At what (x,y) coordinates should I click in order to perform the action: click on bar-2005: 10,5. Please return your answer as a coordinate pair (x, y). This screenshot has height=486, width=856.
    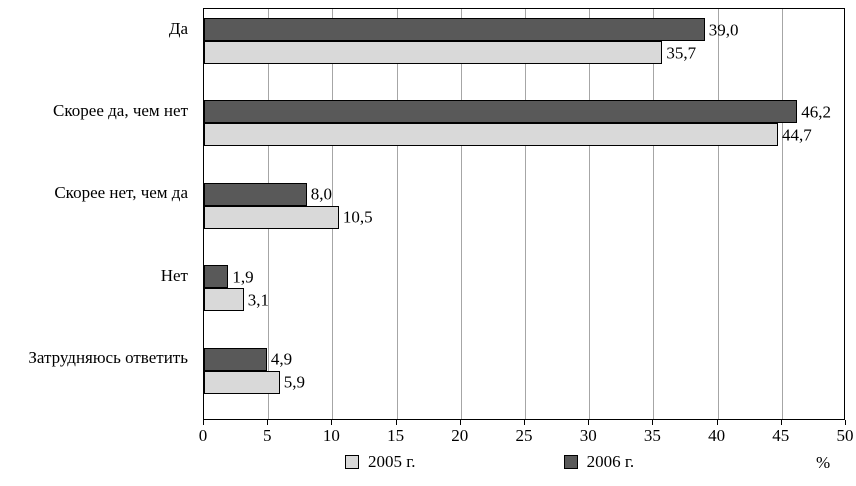
    Looking at the image, I should click on (288, 217).